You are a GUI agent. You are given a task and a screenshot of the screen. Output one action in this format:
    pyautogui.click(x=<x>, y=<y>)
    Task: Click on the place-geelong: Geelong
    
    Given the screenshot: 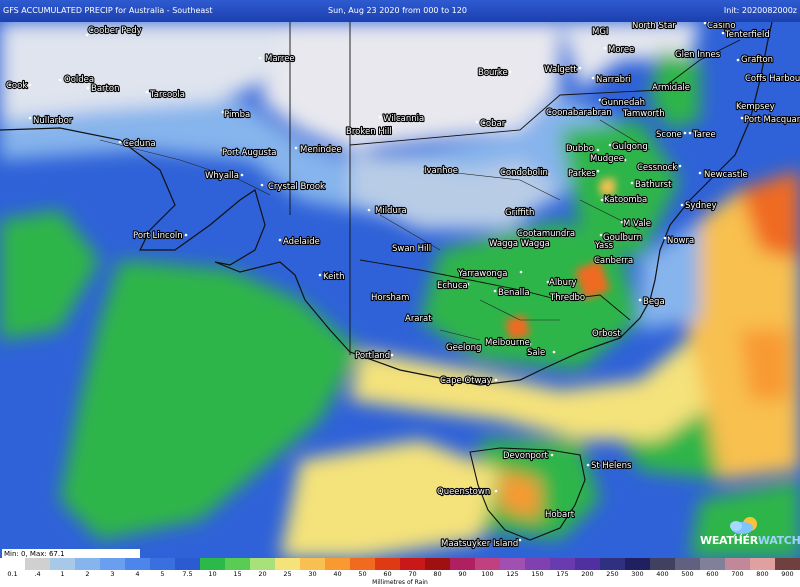 What is the action you would take?
    pyautogui.click(x=463, y=348)
    